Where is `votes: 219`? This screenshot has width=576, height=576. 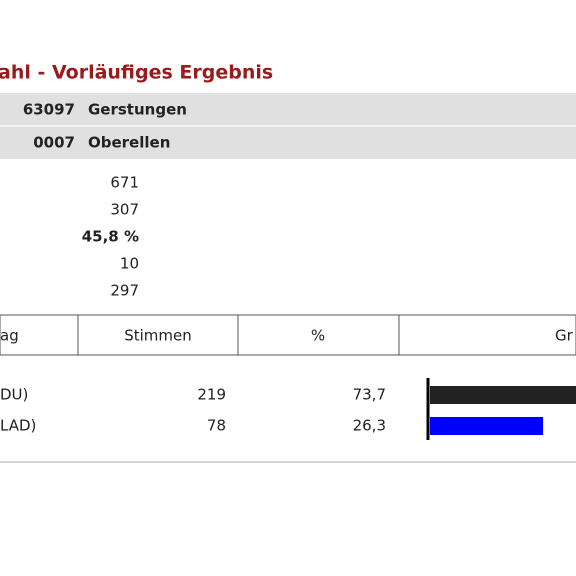
votes: 219 is located at coordinates (211, 395).